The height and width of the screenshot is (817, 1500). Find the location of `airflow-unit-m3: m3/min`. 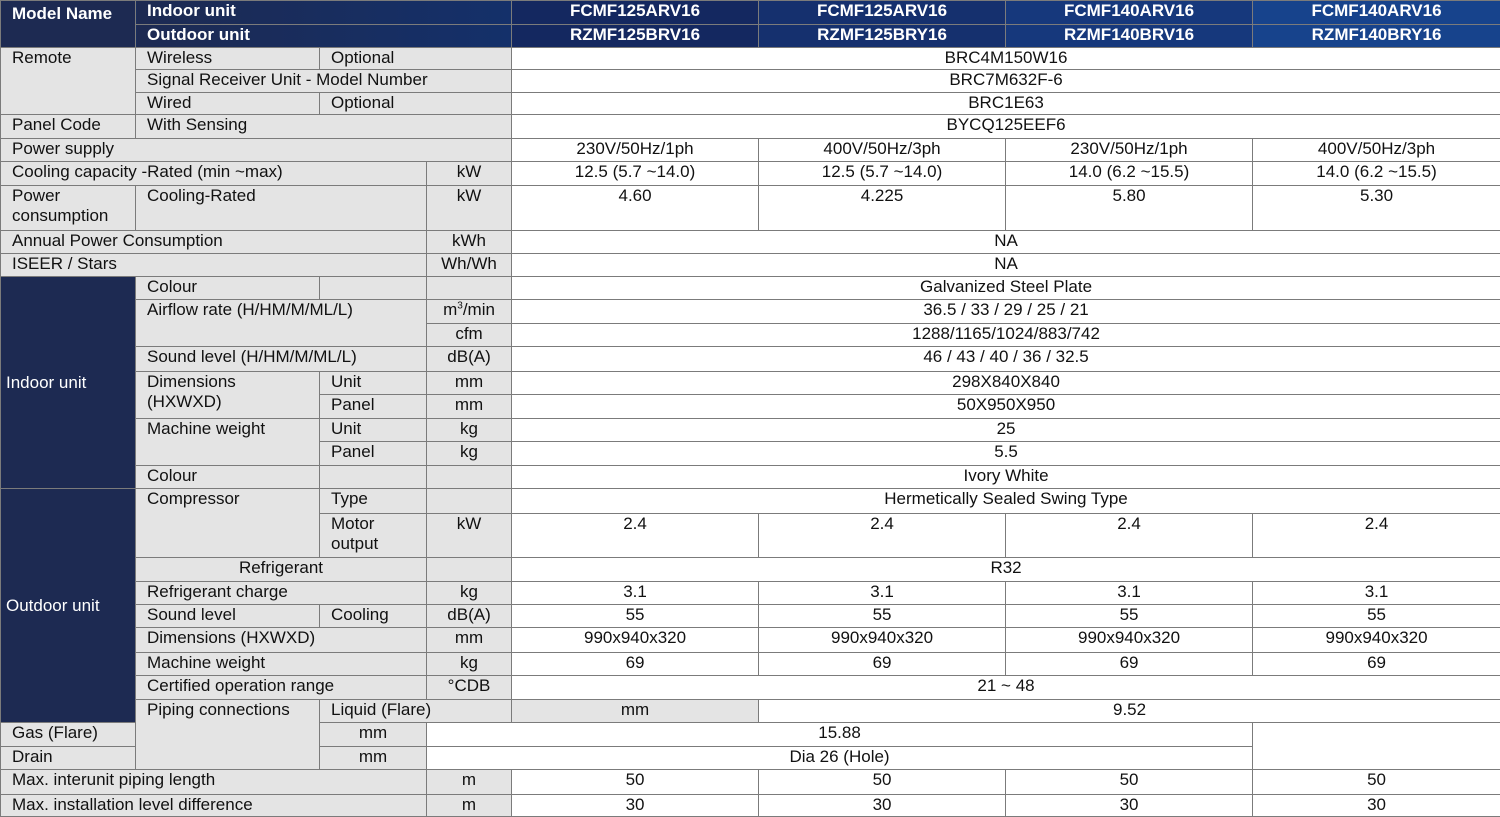

airflow-unit-m3: m3/min is located at coordinates (469, 312).